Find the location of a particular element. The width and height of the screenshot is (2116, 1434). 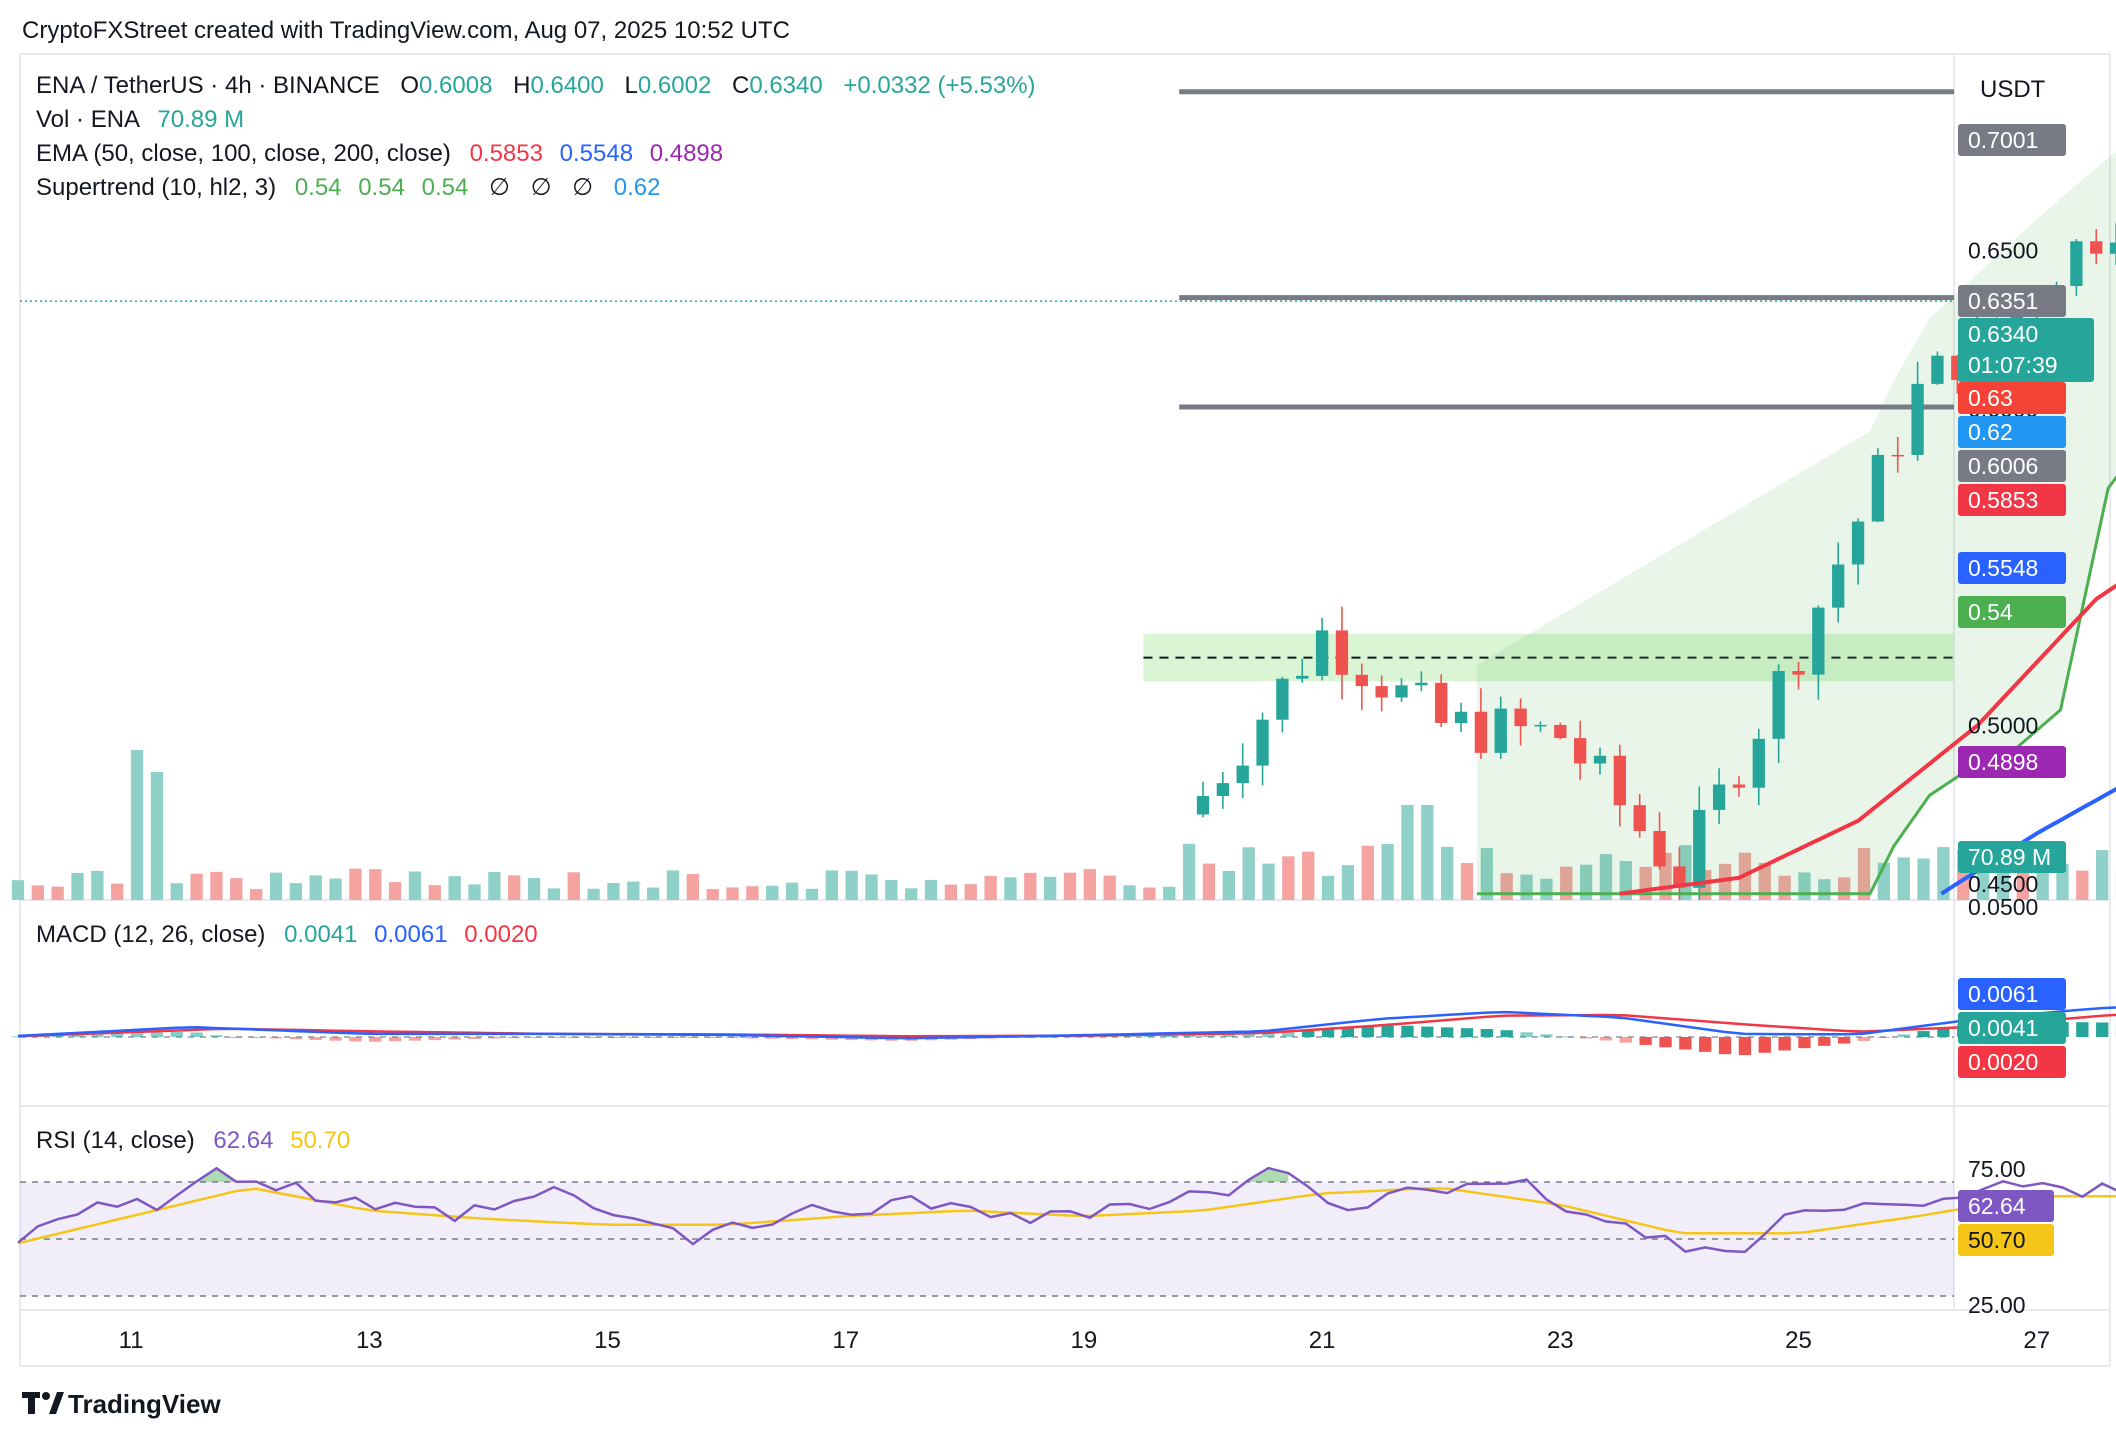

rsi-tick-25: 25.00 is located at coordinates (1997, 1305).